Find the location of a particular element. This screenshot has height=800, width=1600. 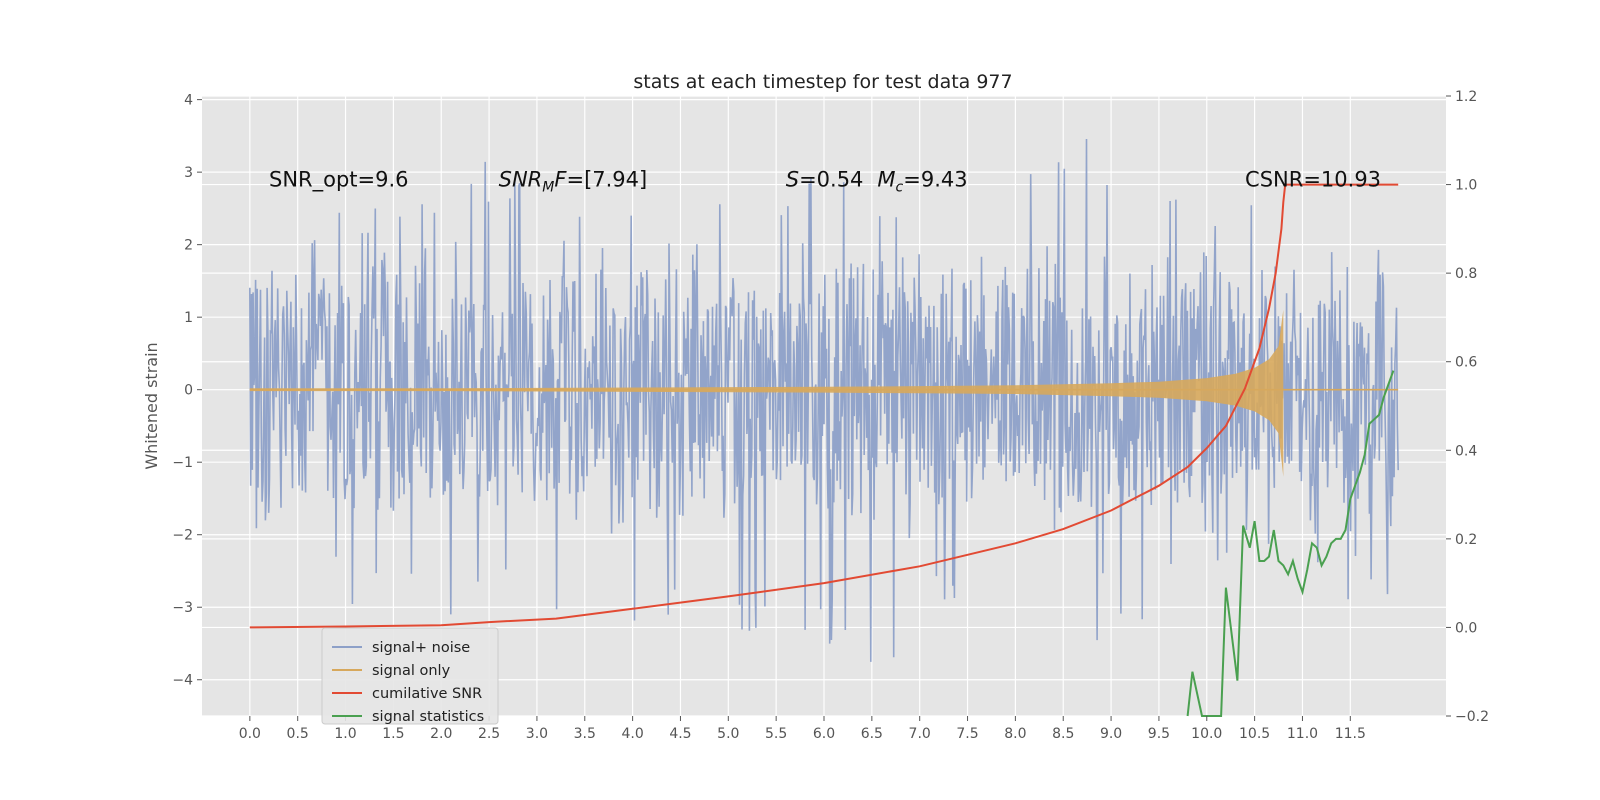

y2-tick-label: 0.2 is located at coordinates (1466, 540).